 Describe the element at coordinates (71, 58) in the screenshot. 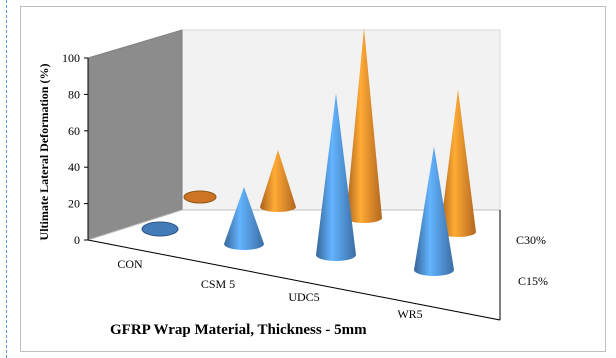

I see `y-tick-label: 100` at that location.